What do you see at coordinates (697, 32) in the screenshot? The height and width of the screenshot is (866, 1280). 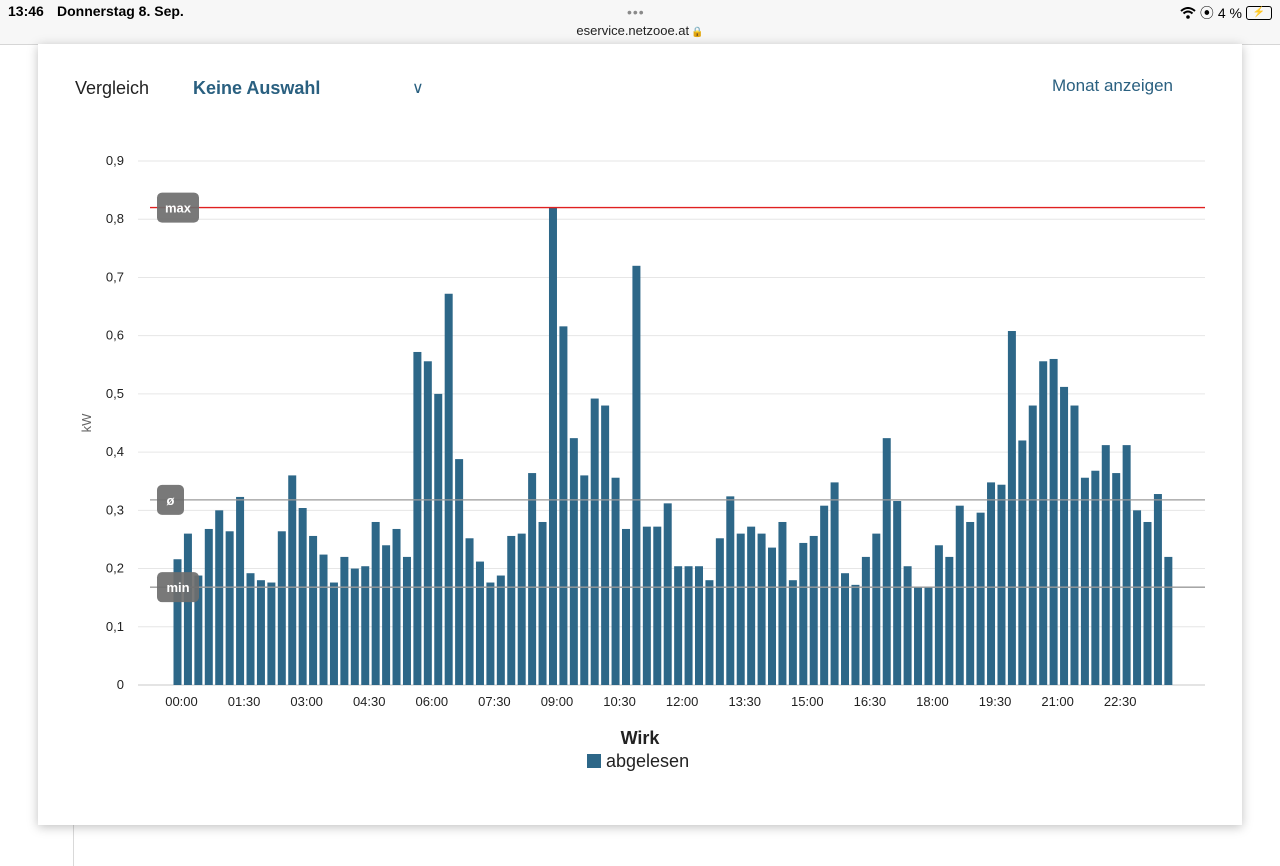 I see `lock-icon: 🔒` at bounding box center [697, 32].